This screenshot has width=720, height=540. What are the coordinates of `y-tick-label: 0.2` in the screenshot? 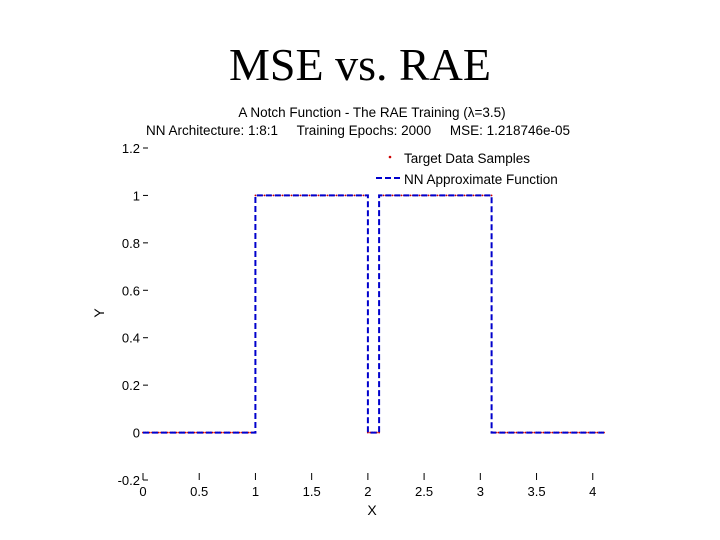 It's located at (131, 385).